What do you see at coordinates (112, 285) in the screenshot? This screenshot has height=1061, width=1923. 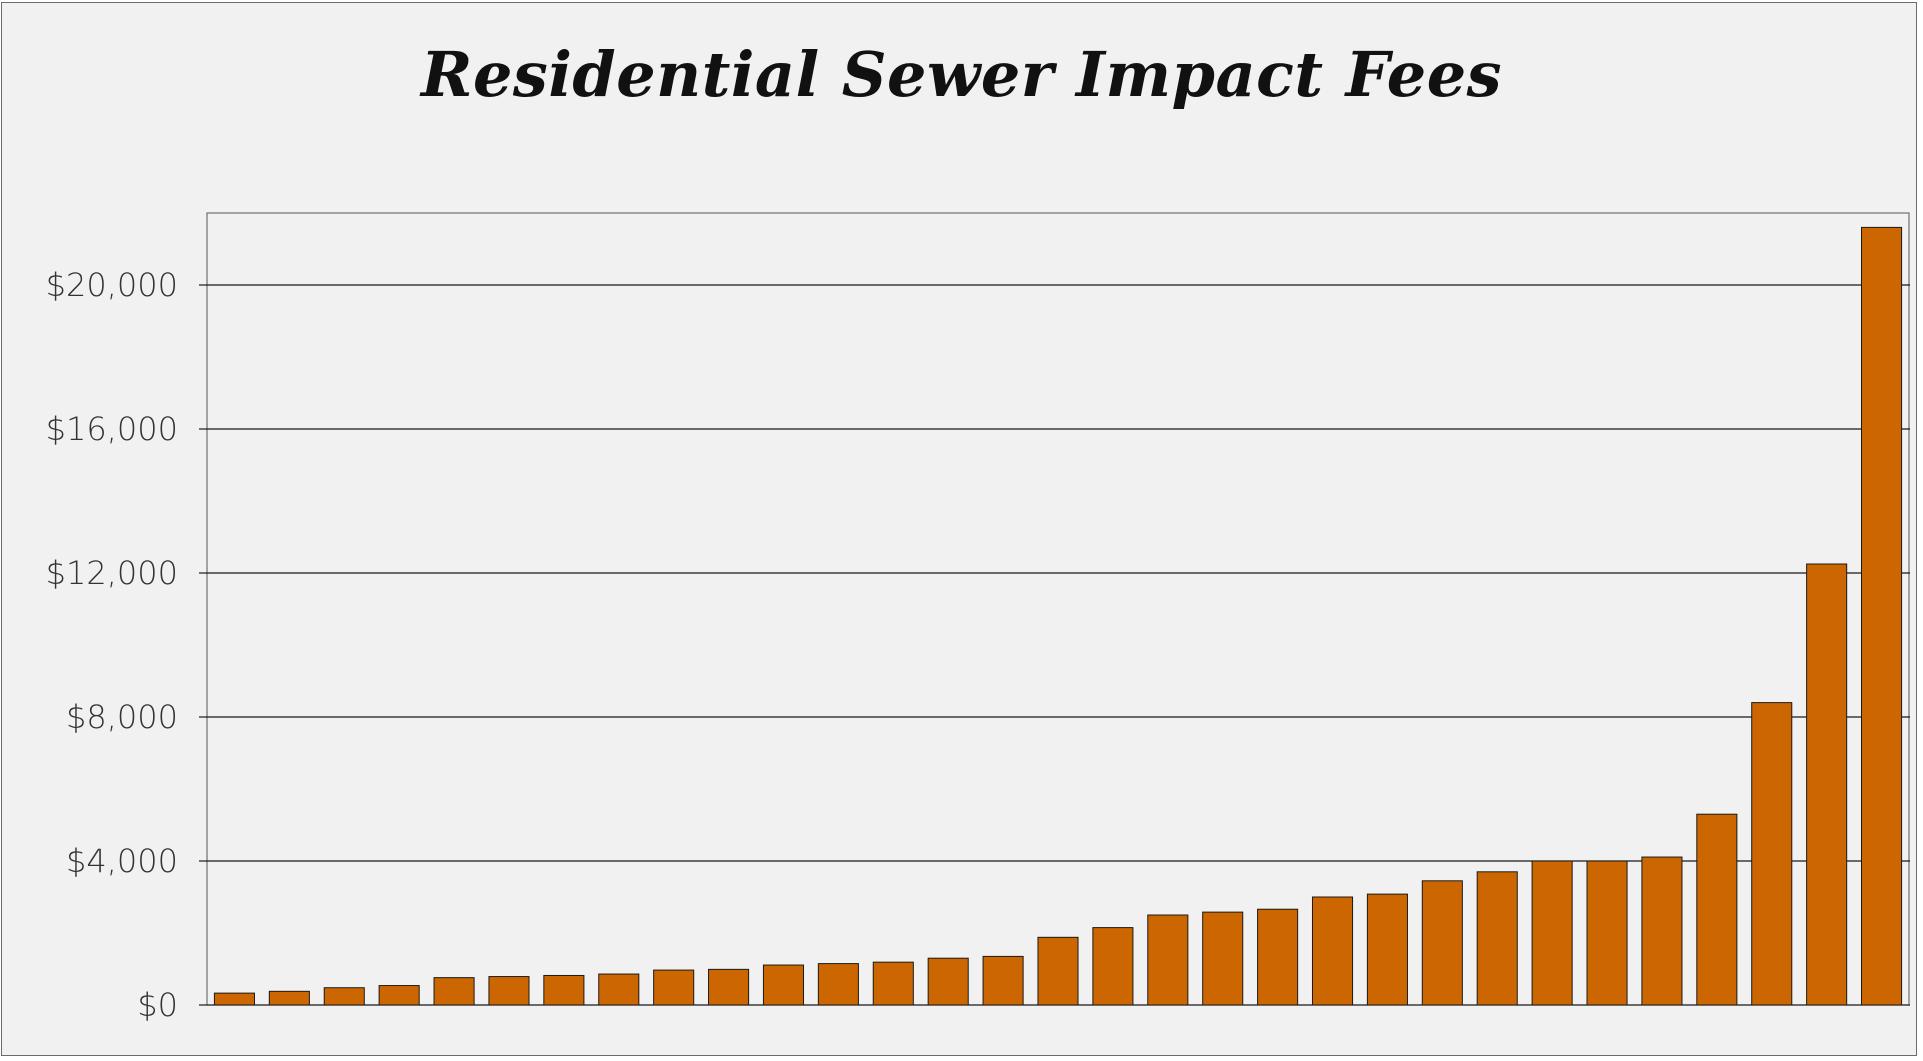 I see `y-tick-label: $20,000` at bounding box center [112, 285].